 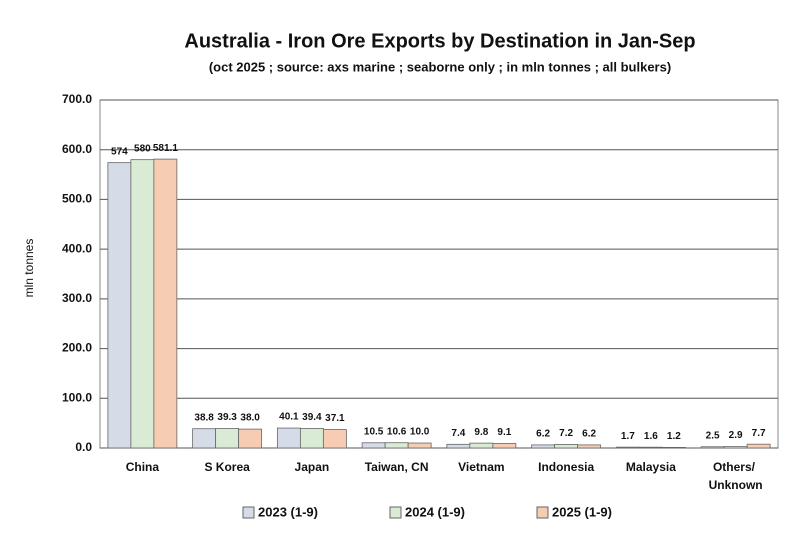 What do you see at coordinates (458, 433) in the screenshot?
I see `value-label: 7.4` at bounding box center [458, 433].